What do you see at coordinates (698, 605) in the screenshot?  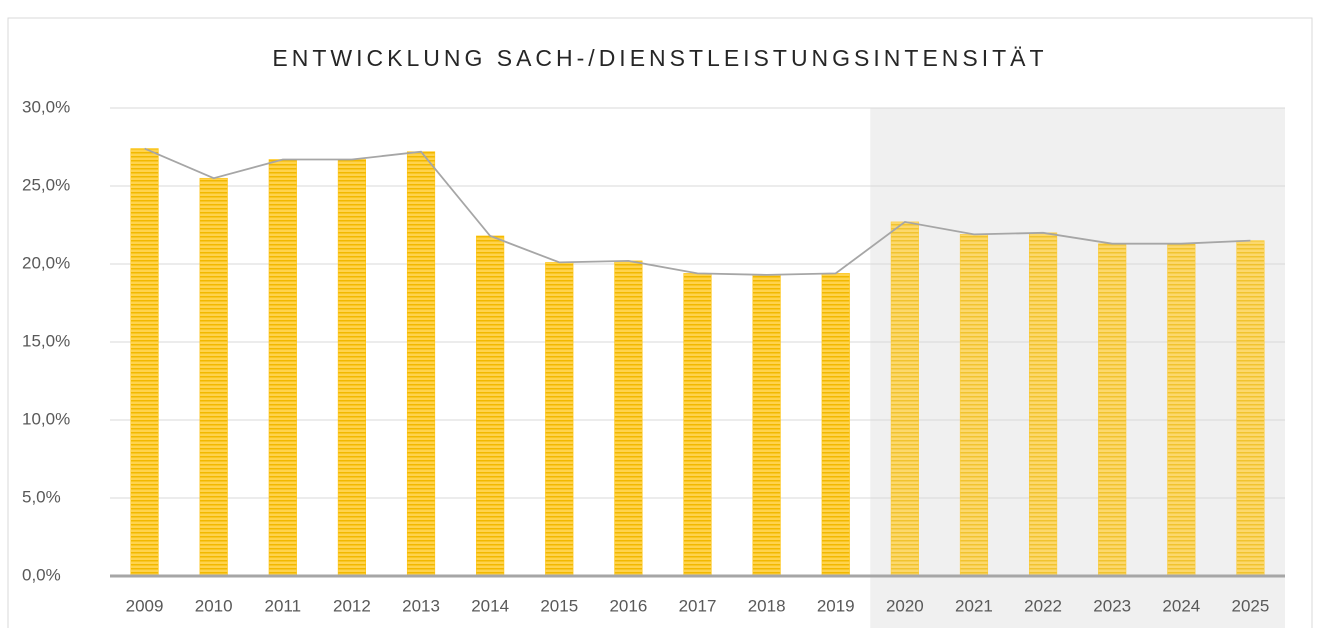 I see `x-tick-label: 2017` at bounding box center [698, 605].